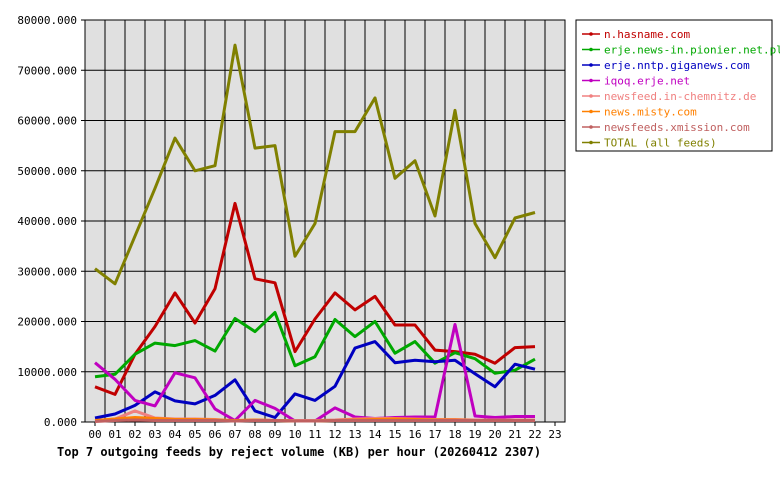 The width and height of the screenshot is (780, 480). What do you see at coordinates (47, 20) in the screenshot?
I see `y-tick-label: 80000.000` at bounding box center [47, 20].